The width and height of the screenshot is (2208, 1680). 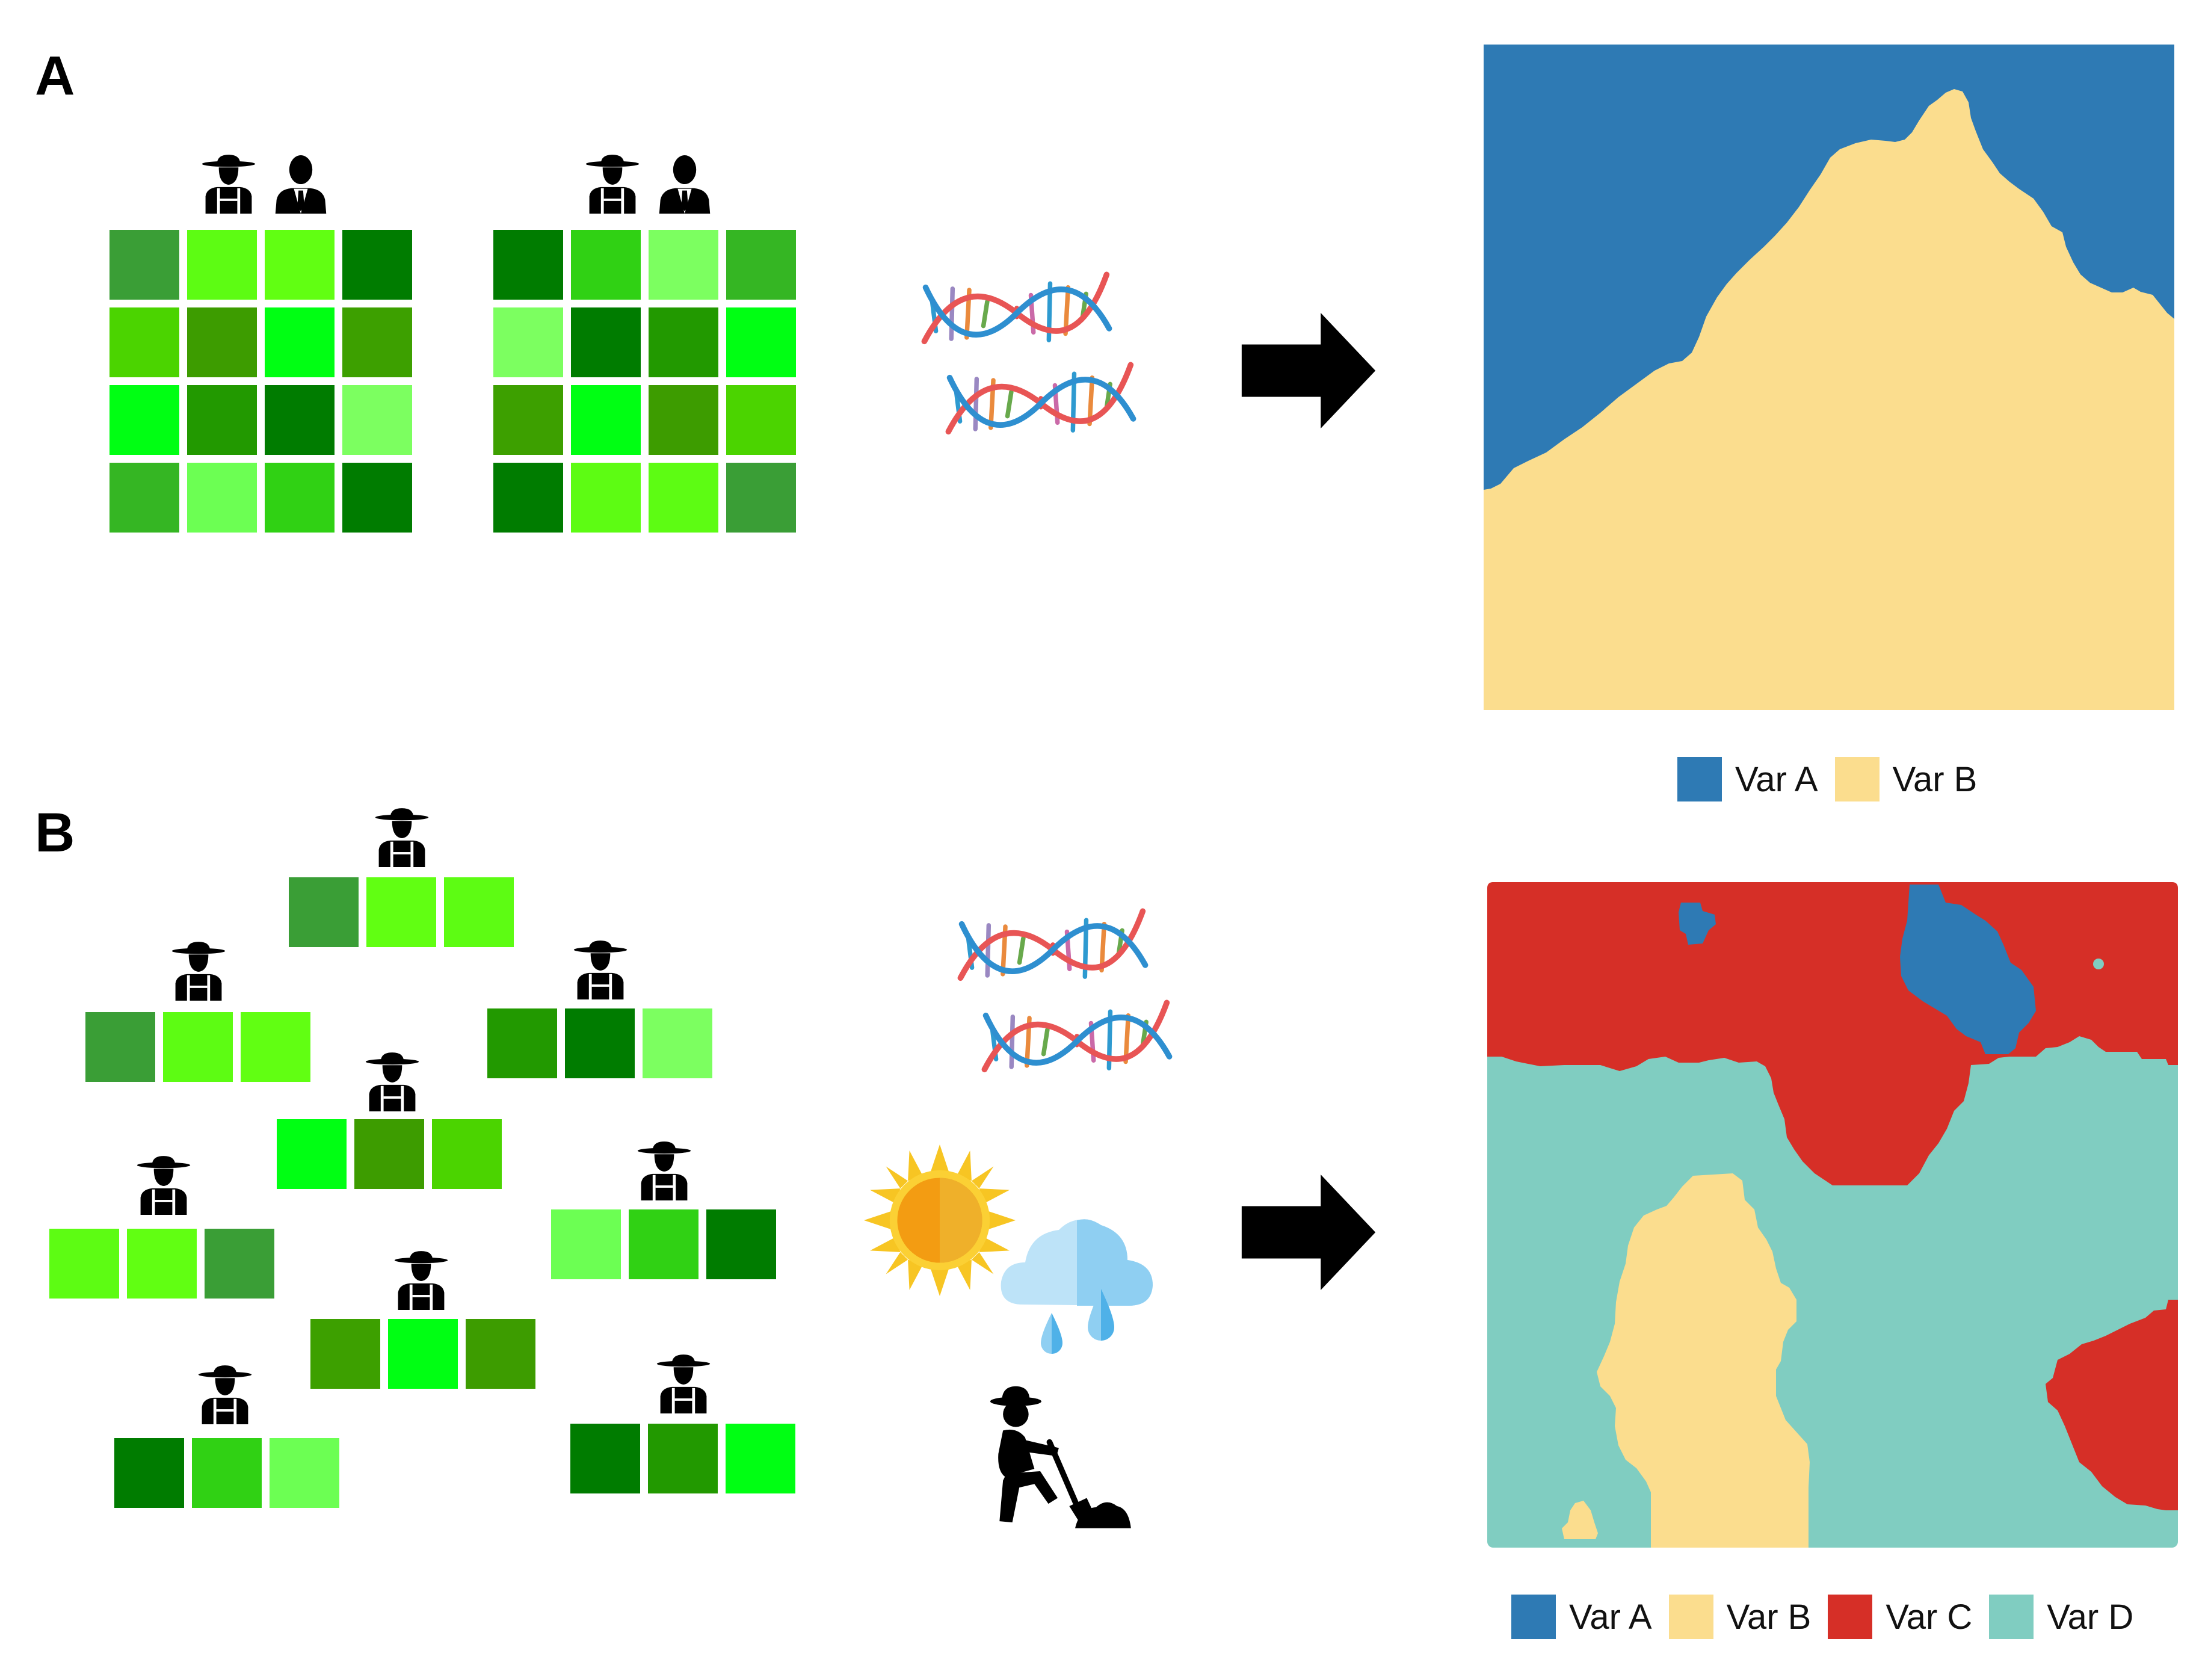 I want to click on legend-label: Var C, so click(x=1929, y=1617).